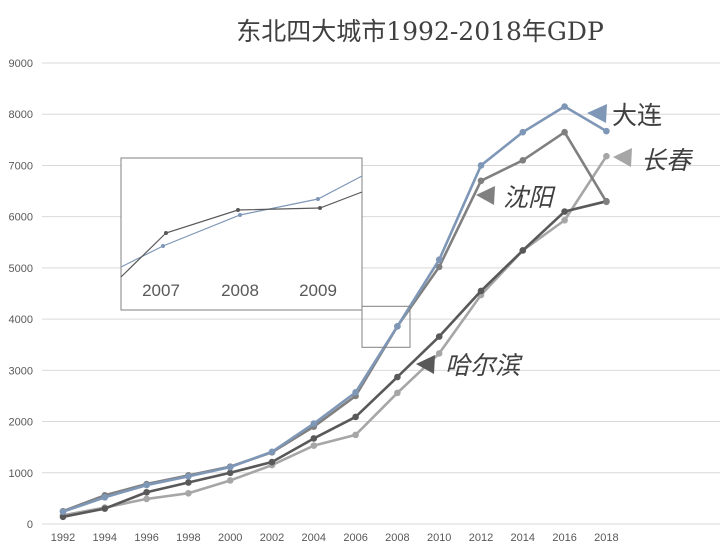 This screenshot has height=550, width=720. What do you see at coordinates (318, 290) in the screenshot?
I see `inset-x-label: 2009` at bounding box center [318, 290].